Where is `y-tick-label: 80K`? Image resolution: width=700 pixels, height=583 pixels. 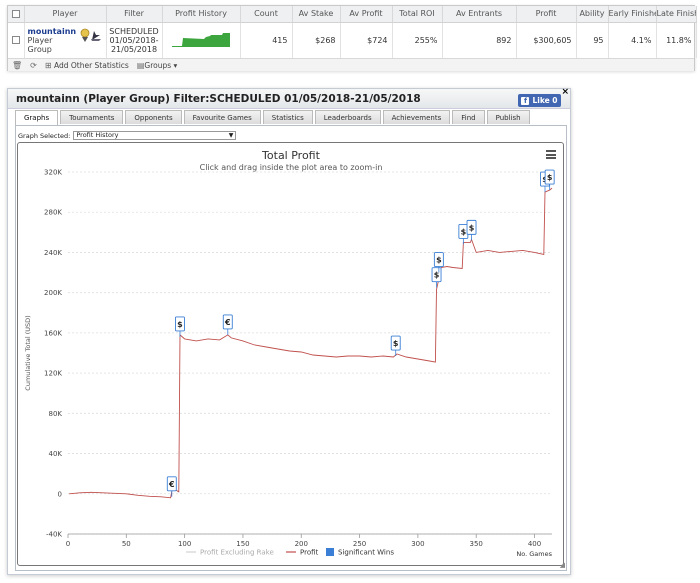 y-tick-label: 80K is located at coordinates (56, 414).